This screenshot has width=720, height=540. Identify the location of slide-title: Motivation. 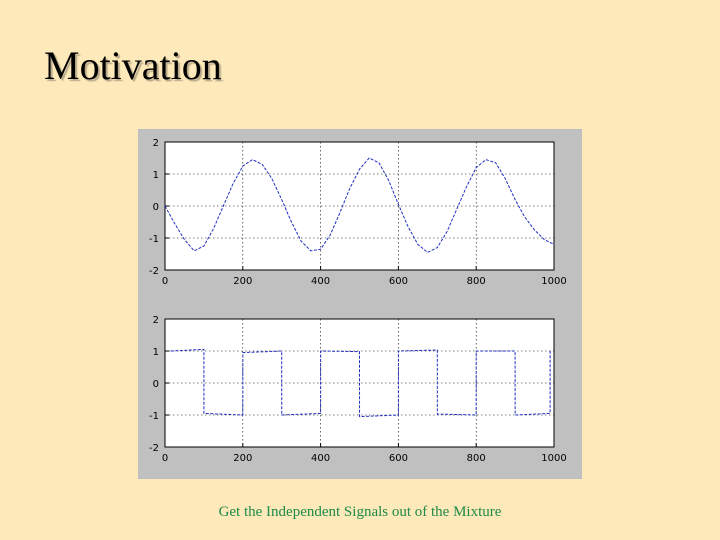
(133, 65).